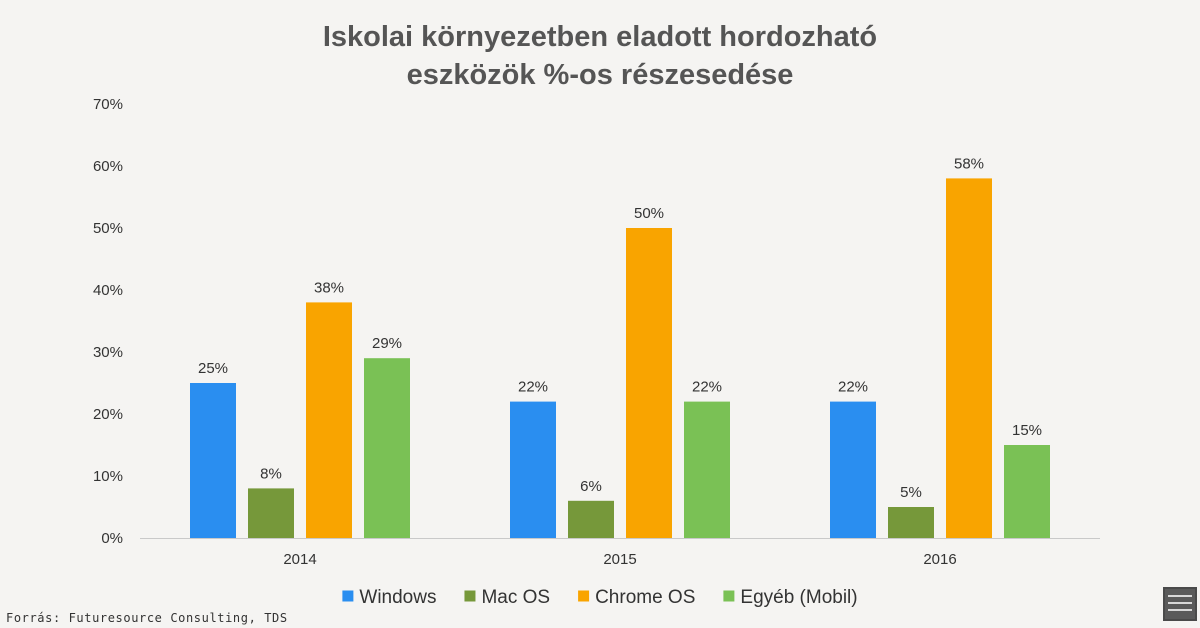 Image resolution: width=1200 pixels, height=628 pixels. What do you see at coordinates (299, 559) in the screenshot?
I see `x-tick-label: 2014` at bounding box center [299, 559].